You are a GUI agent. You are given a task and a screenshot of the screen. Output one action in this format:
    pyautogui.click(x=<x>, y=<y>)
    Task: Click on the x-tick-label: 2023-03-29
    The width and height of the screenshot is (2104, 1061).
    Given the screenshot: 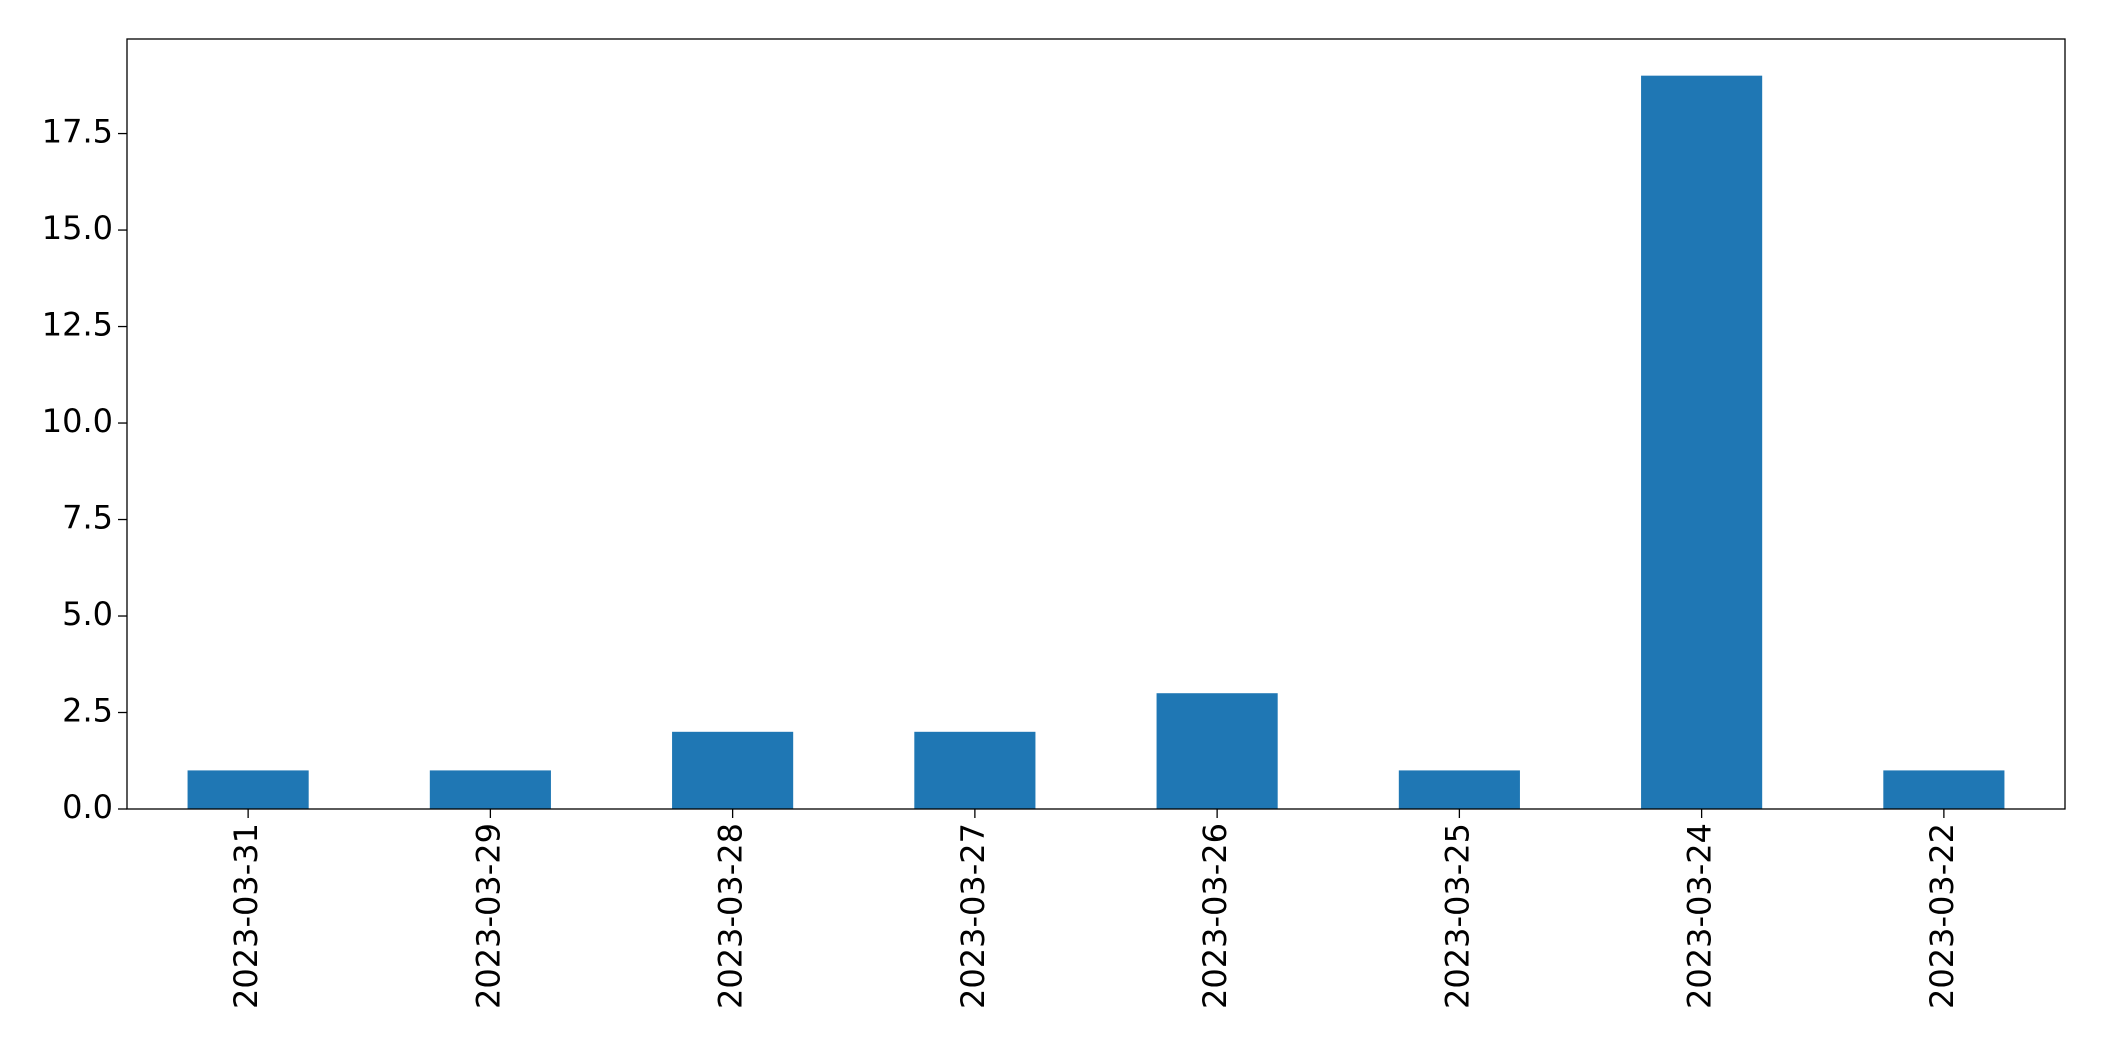 What is the action you would take?
    pyautogui.click(x=488, y=916)
    